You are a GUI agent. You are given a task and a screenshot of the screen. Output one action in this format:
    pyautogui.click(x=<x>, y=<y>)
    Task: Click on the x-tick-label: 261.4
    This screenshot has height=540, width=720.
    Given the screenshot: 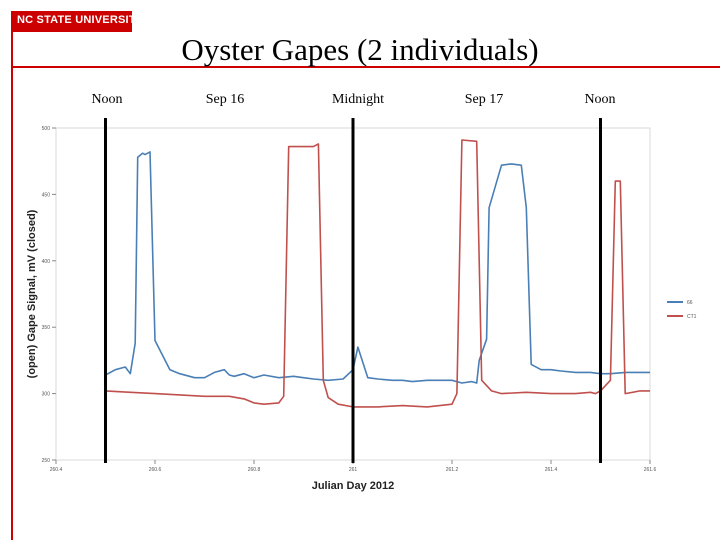 What is the action you would take?
    pyautogui.click(x=551, y=470)
    